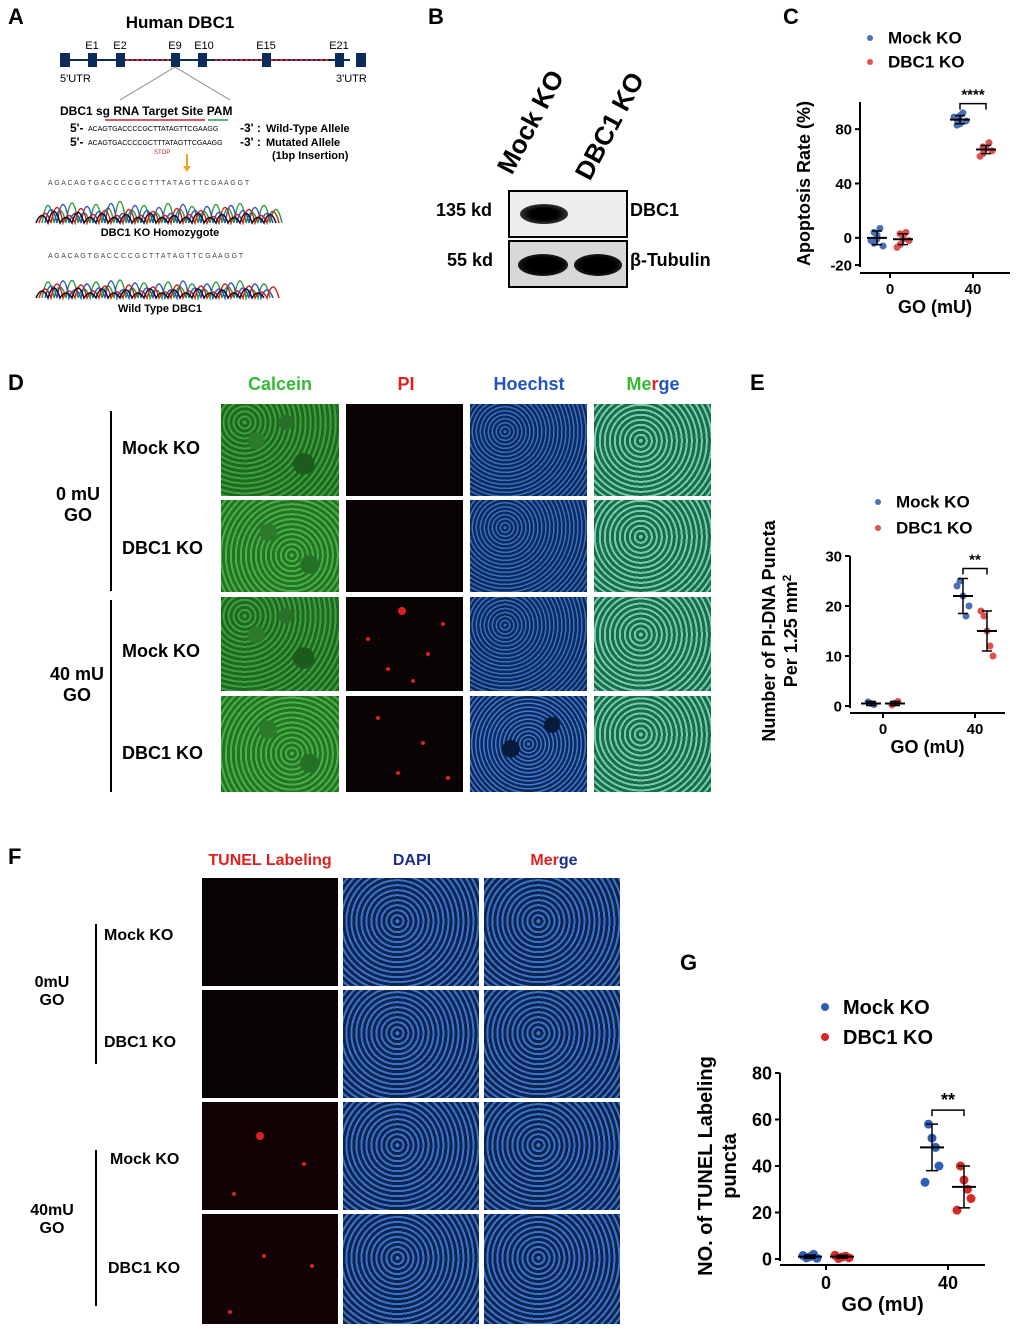  What do you see at coordinates (412, 860) in the screenshot?
I see `column-header-dapi: DAPI` at bounding box center [412, 860].